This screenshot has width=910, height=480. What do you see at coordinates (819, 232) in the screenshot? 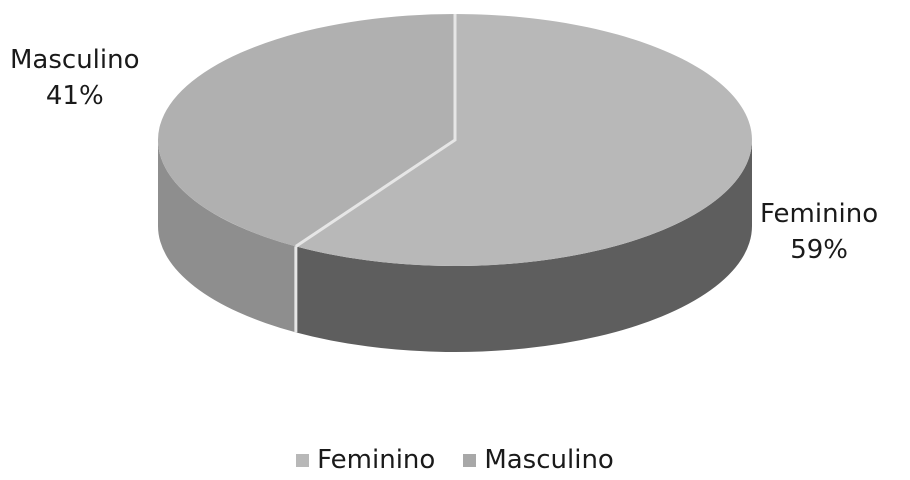
I see `data-label-feminino: Feminino 59%` at bounding box center [819, 232].